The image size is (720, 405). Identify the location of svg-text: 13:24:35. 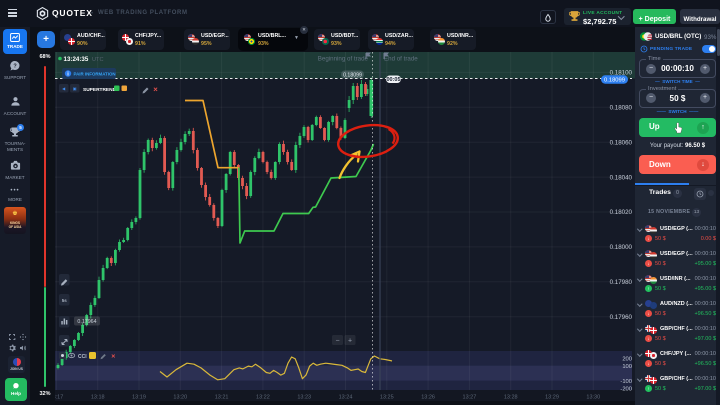
(76, 59).